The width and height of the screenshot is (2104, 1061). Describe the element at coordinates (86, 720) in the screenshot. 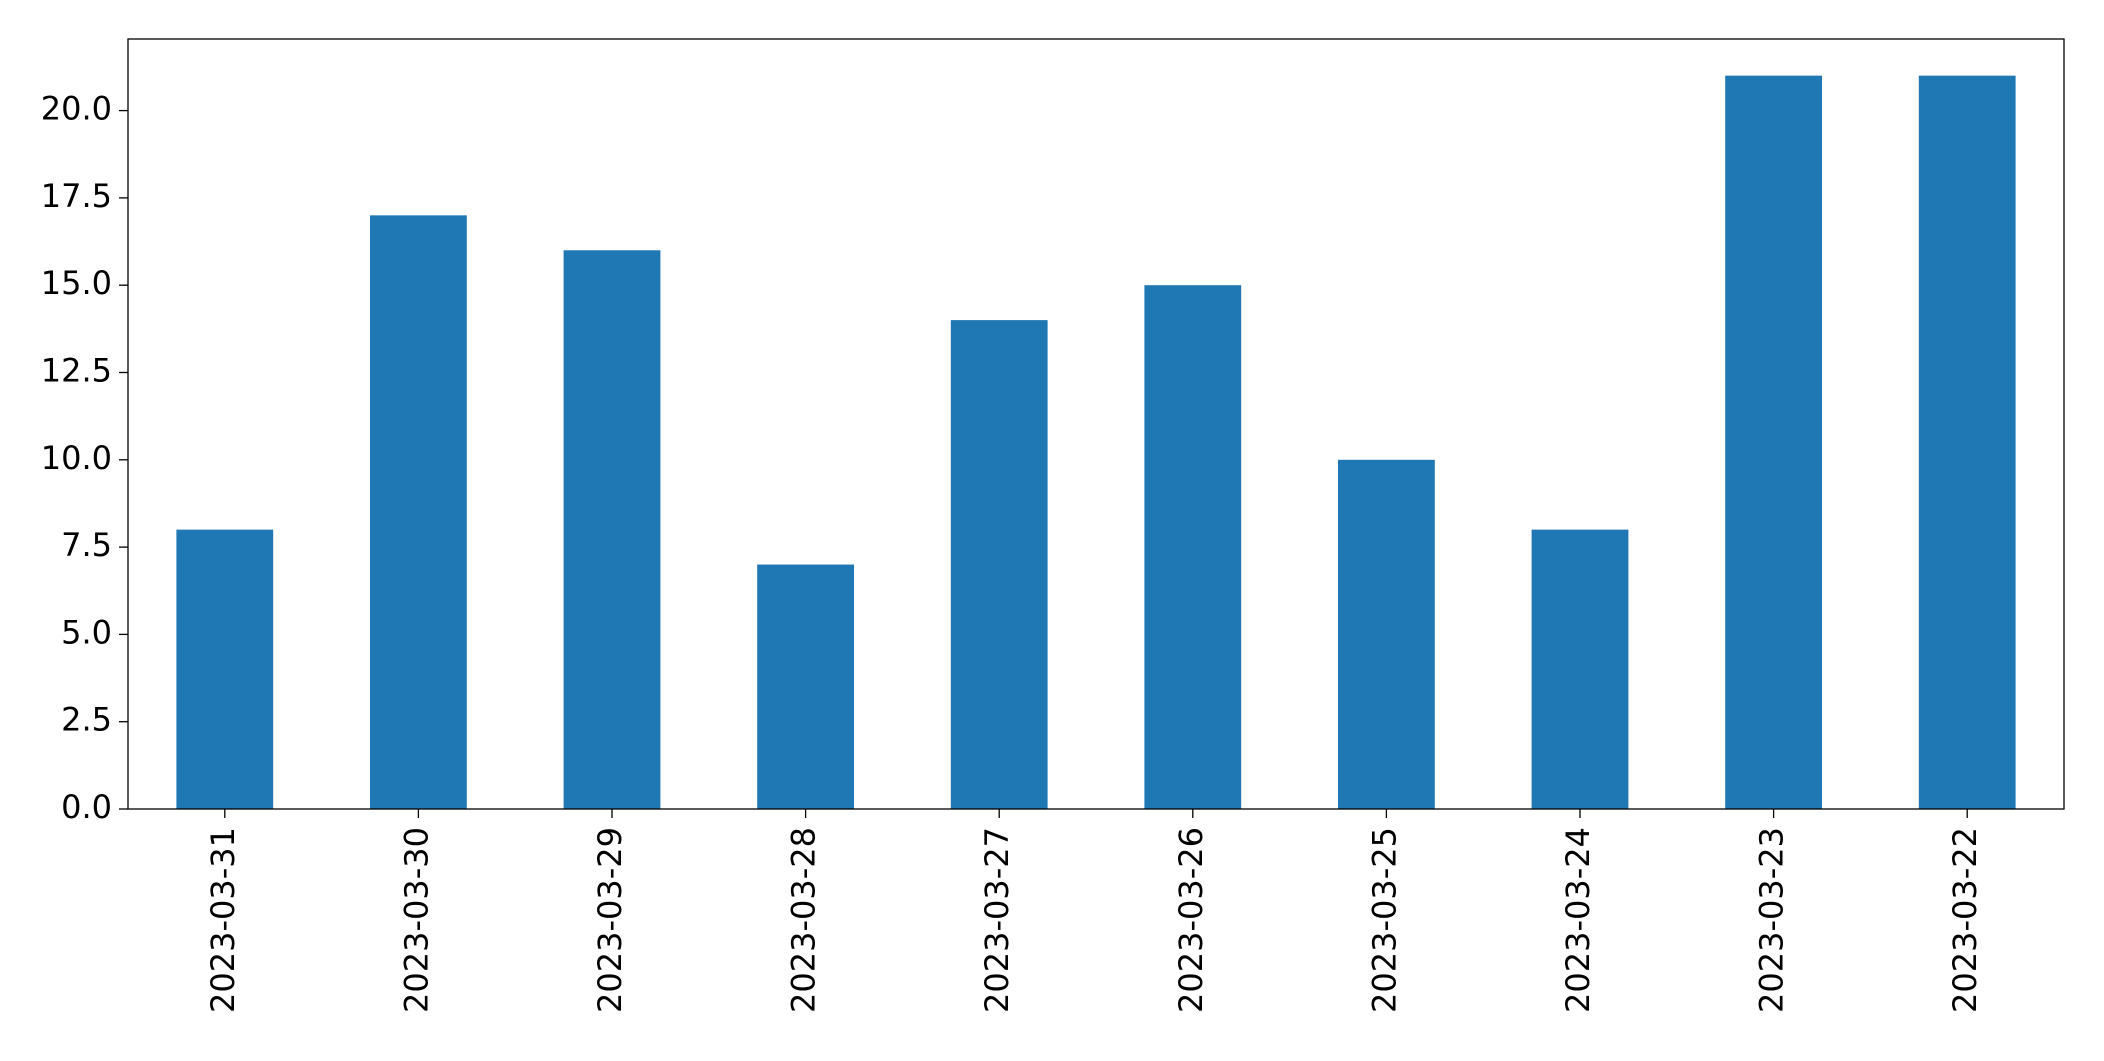

I see `y-tick-label: 2.5` at that location.